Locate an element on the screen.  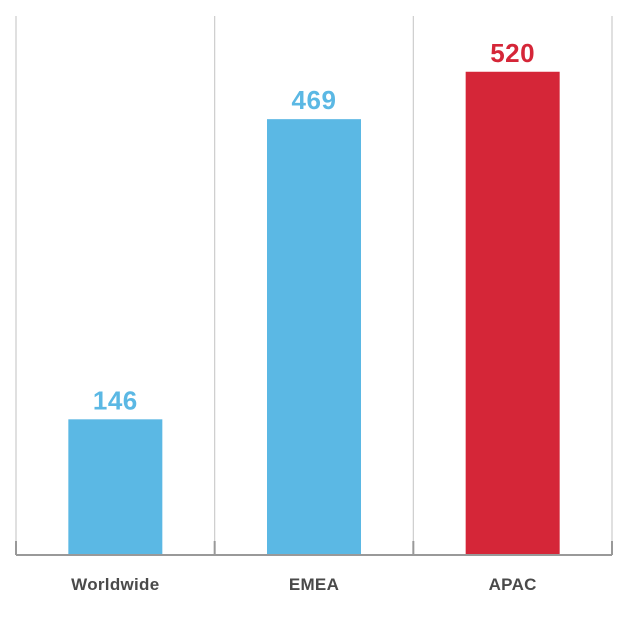
value-label-apac: 520 is located at coordinates (512, 53).